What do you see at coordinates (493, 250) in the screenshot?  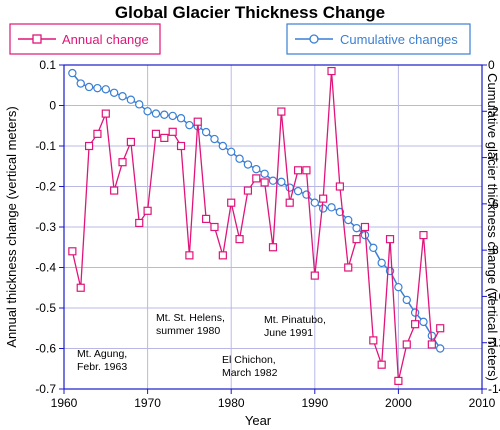 I see `y-right-tick-label: -8` at bounding box center [493, 250].